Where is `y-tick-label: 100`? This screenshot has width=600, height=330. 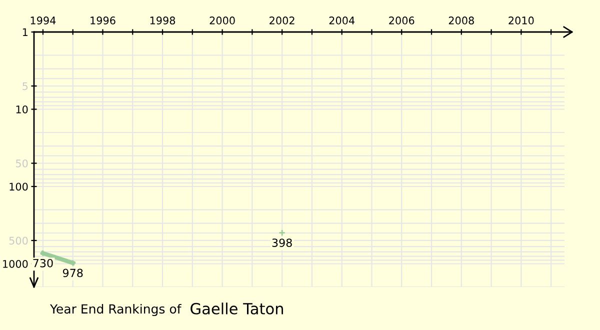
y-tick-label: 100 is located at coordinates (19, 186).